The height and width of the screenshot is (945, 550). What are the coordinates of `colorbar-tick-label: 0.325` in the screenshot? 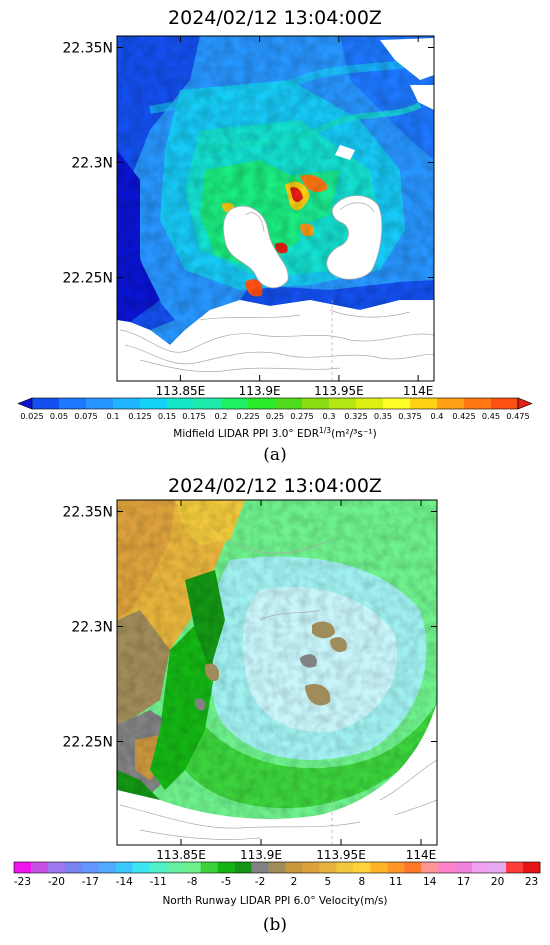 It's located at (355, 416).